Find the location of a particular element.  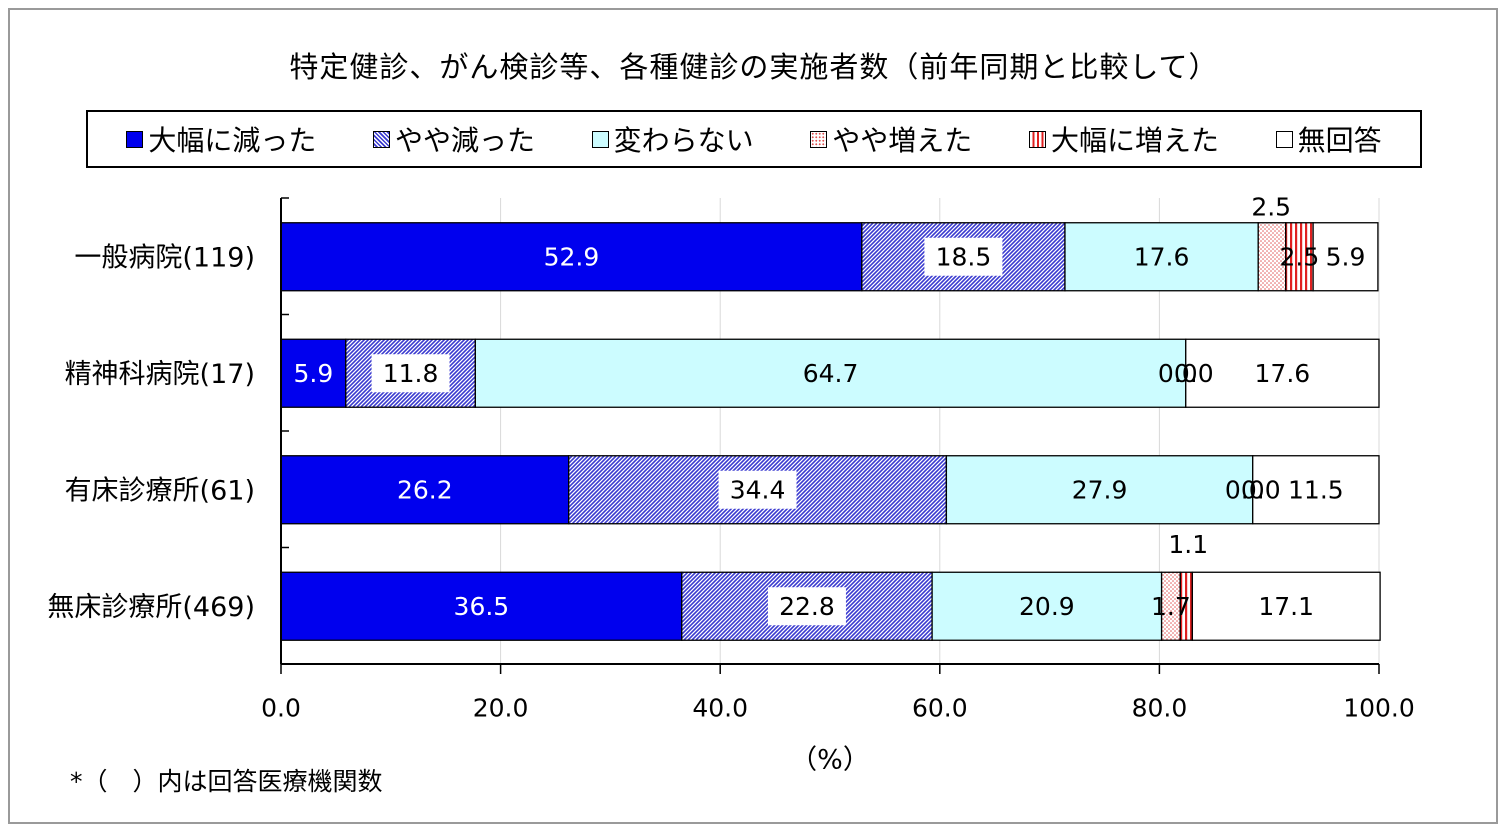

x-tick-label: 60.0 is located at coordinates (940, 708).